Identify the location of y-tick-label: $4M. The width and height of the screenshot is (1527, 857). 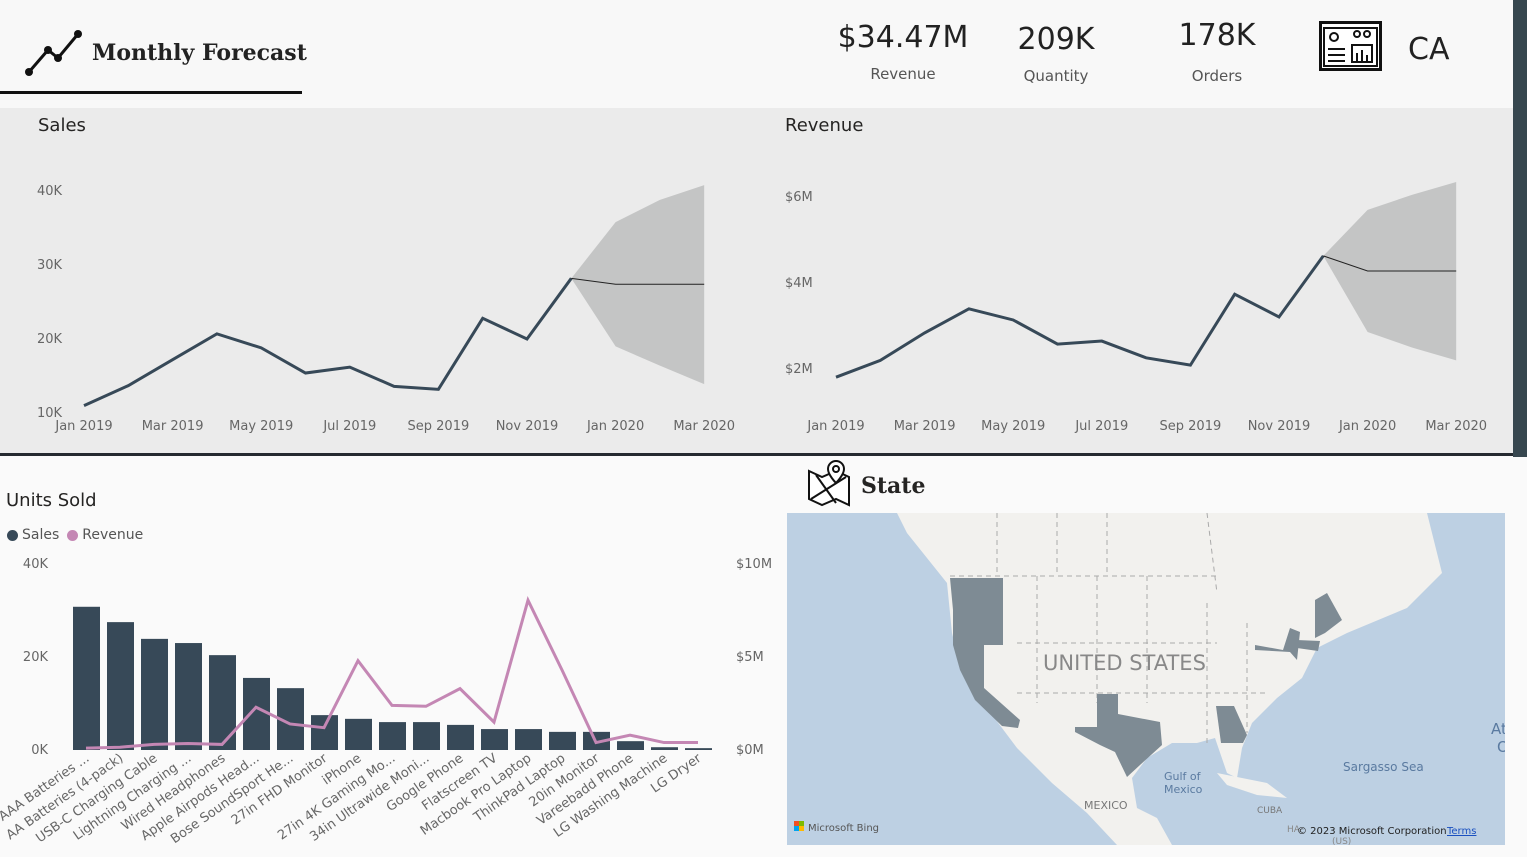
(799, 283).